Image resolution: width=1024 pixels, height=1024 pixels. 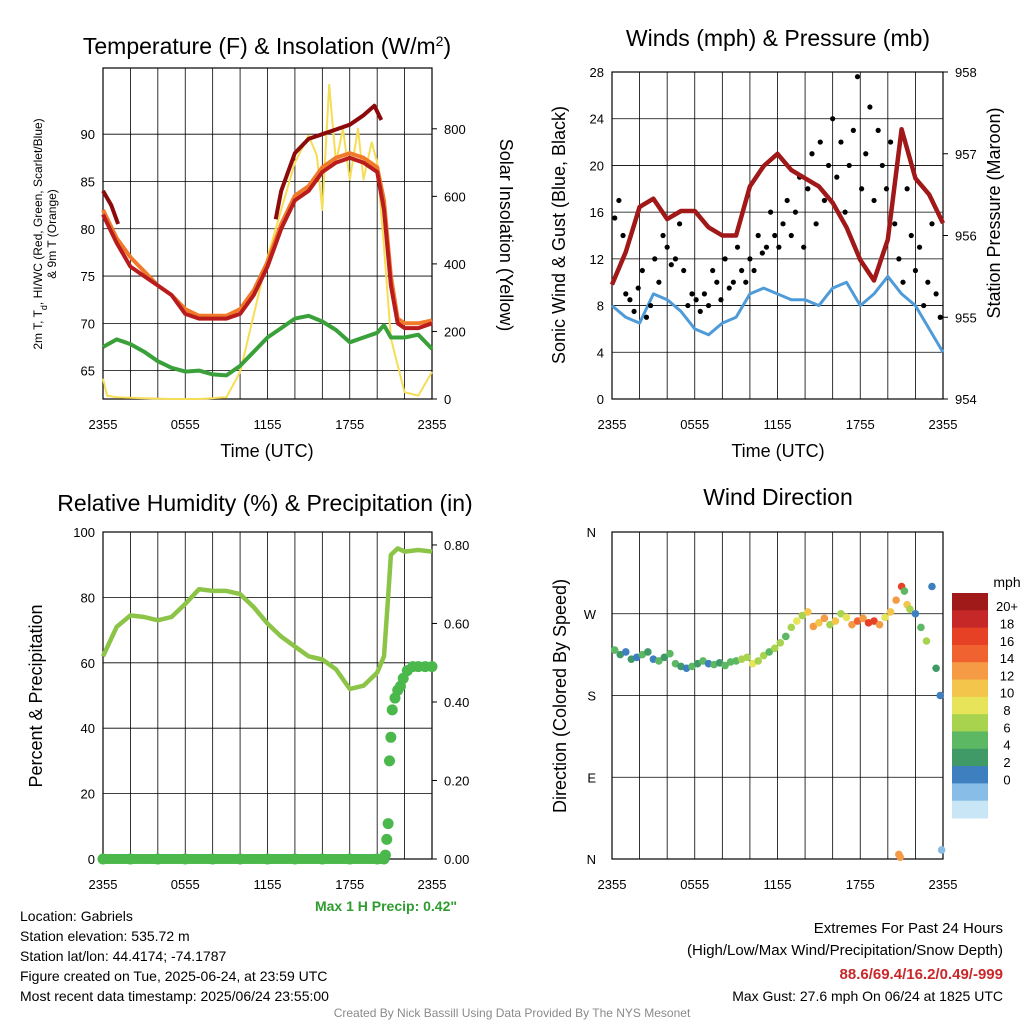 What do you see at coordinates (985, 706) in the screenshot?
I see `dir-speed-legend: 20+ 18 16 14 12 10 8 6 4 2 0` at bounding box center [985, 706].